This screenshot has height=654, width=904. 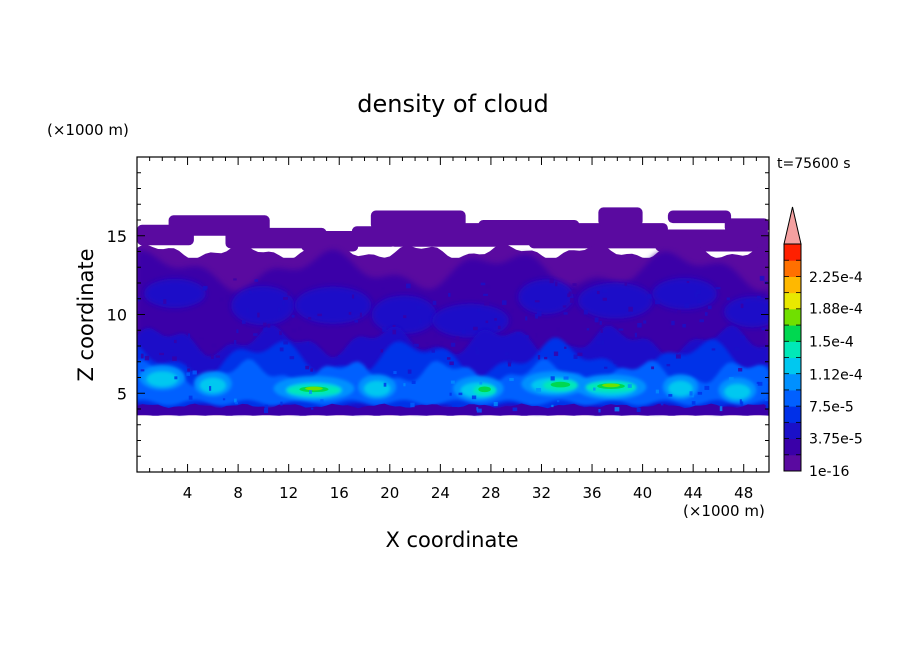 I want to click on x-tick-label: 12, so click(x=288, y=493).